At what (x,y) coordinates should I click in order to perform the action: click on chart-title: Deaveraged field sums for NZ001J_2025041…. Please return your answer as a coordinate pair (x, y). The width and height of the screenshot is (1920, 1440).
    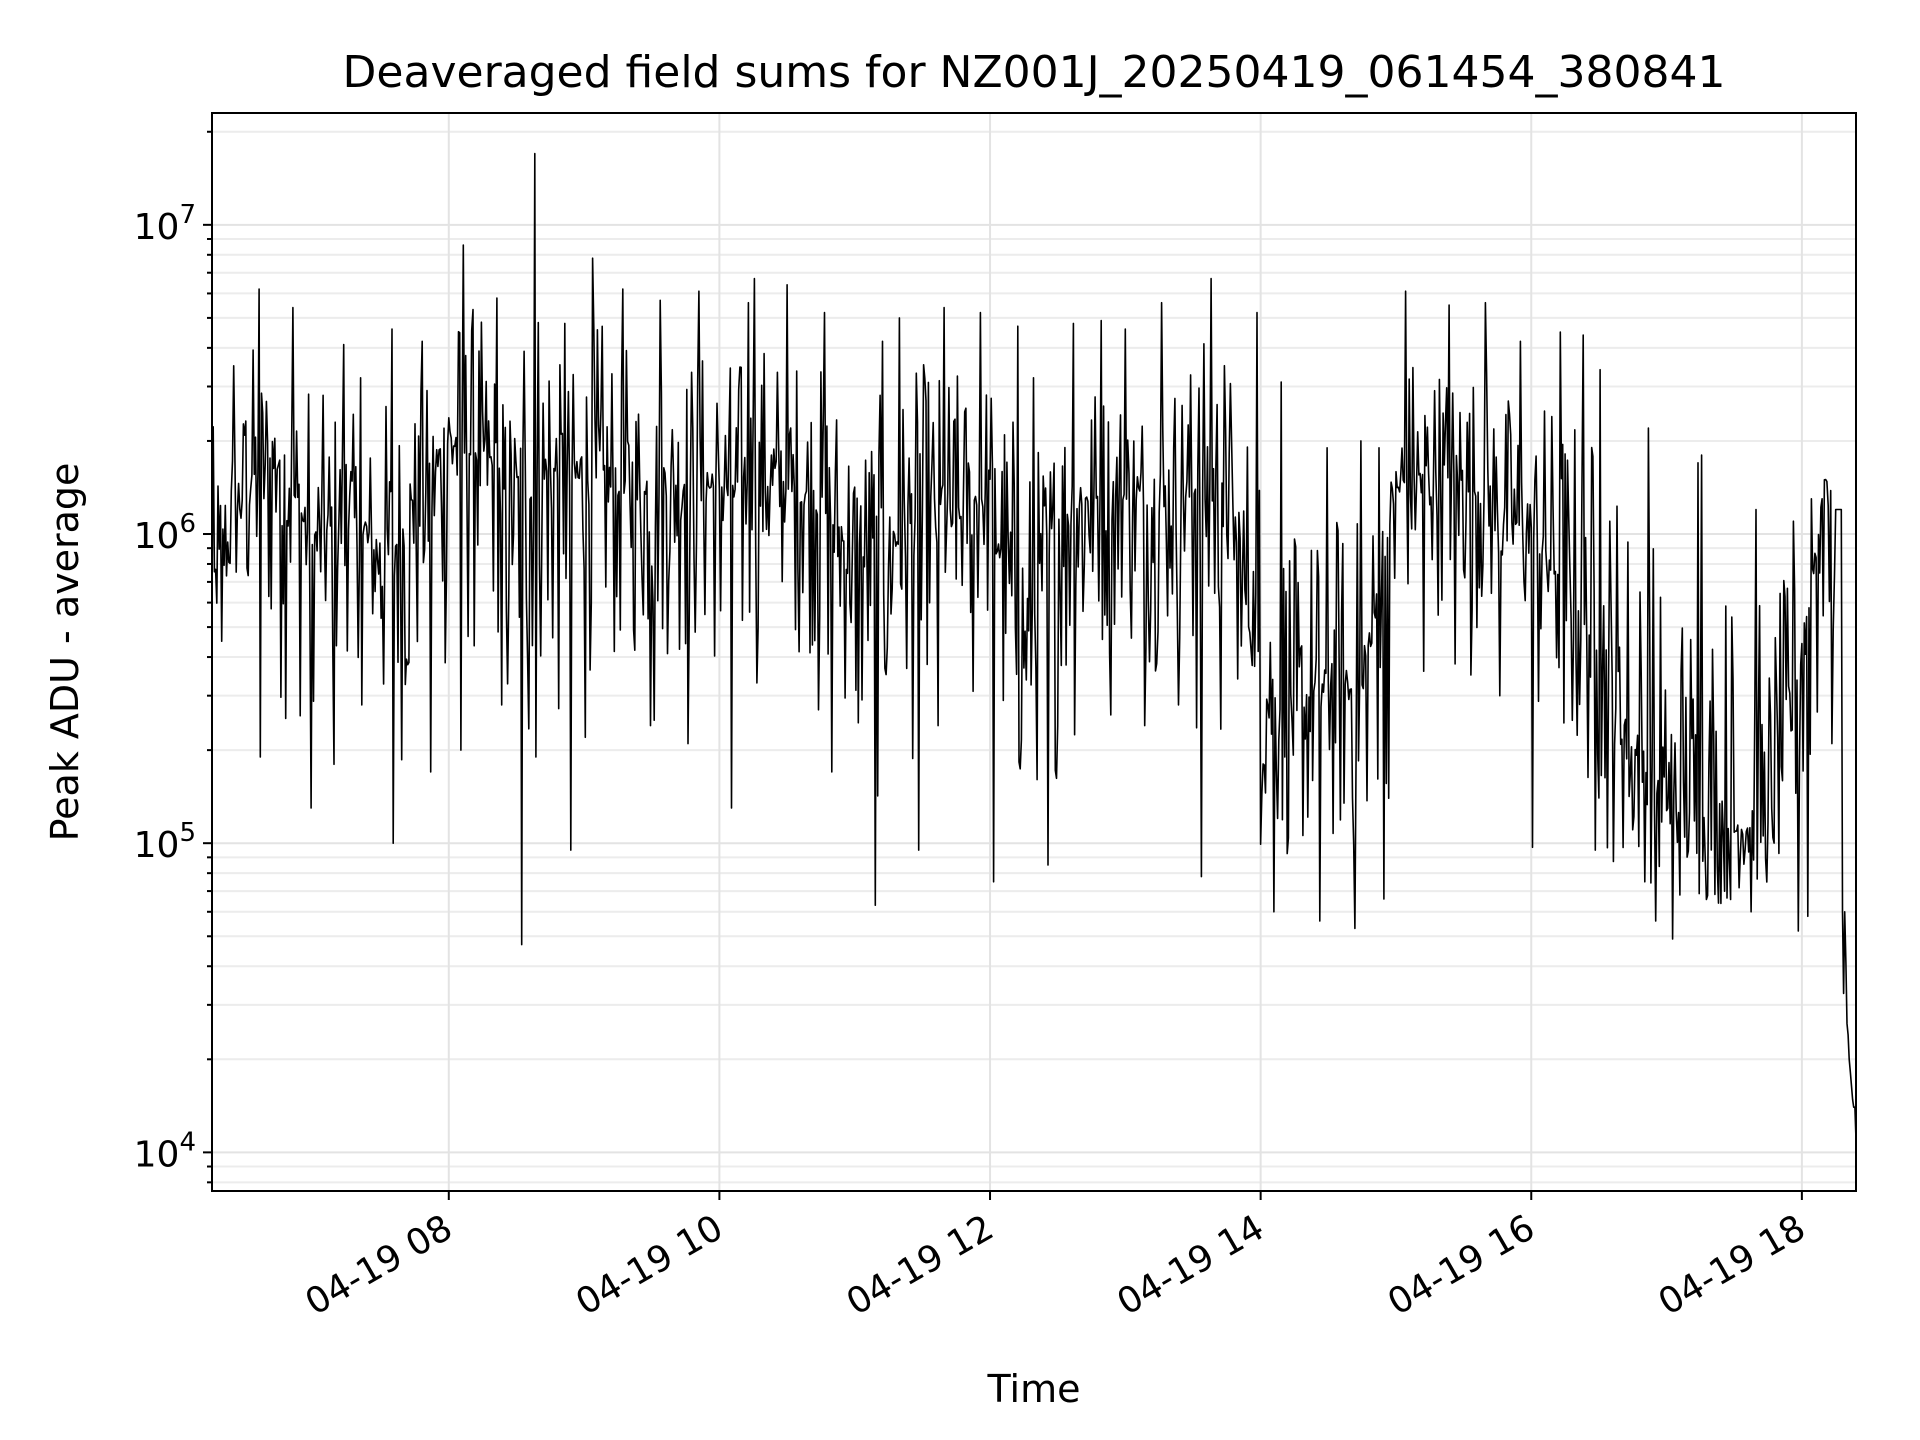
    Looking at the image, I should click on (1034, 72).